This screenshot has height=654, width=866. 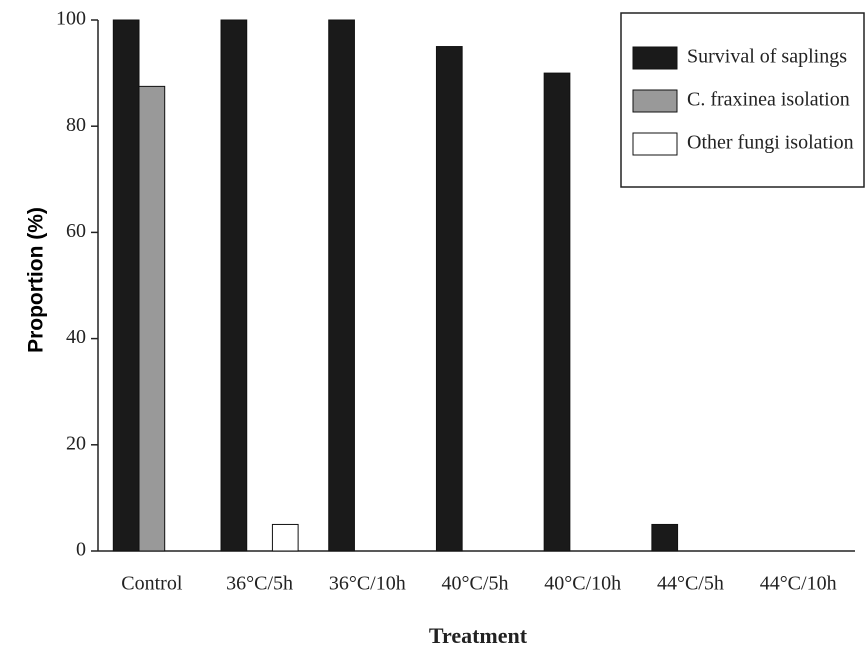 I want to click on x-tick-label: 40°C/10h, so click(x=582, y=584).